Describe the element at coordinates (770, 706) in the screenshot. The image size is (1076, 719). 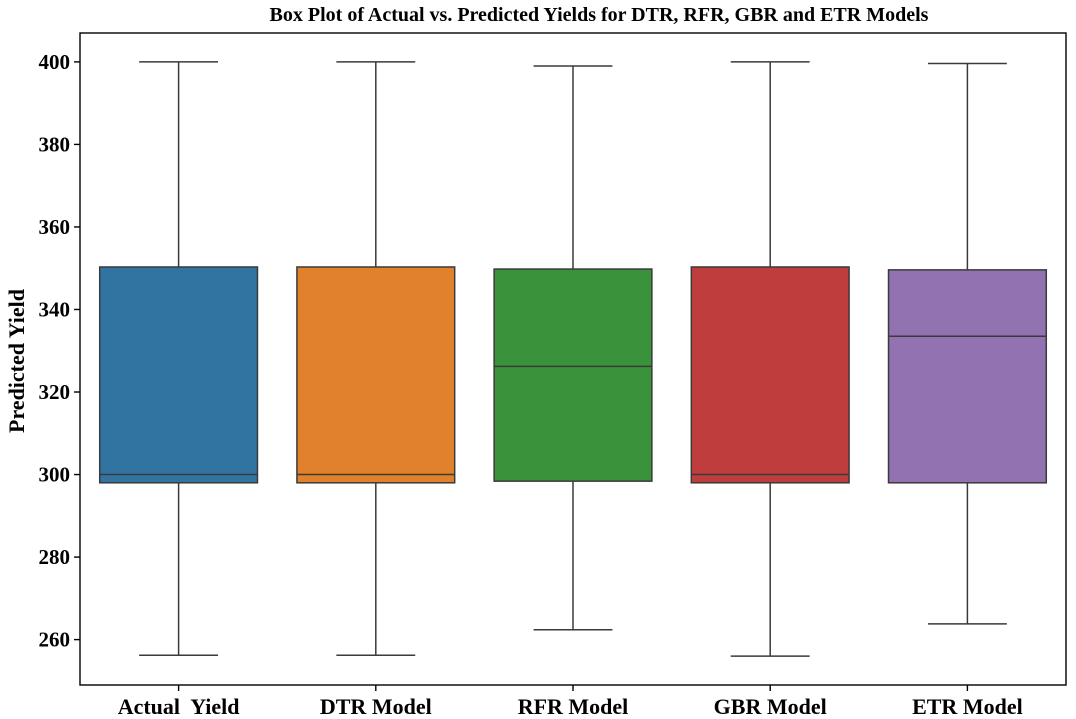
I see `x-tick-label: GBR Model` at that location.